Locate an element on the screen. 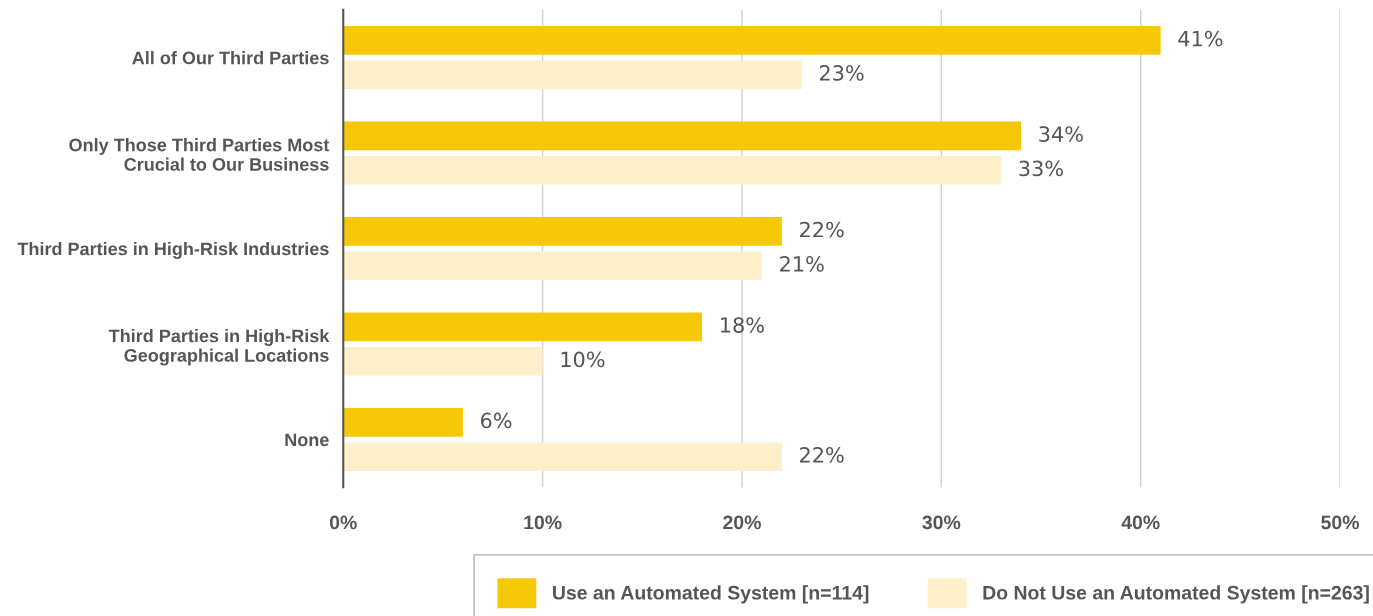 The height and width of the screenshot is (616, 1373). y-tick-label: Third Parties in High-Risk Geographical Locations is located at coordinates (219, 347).